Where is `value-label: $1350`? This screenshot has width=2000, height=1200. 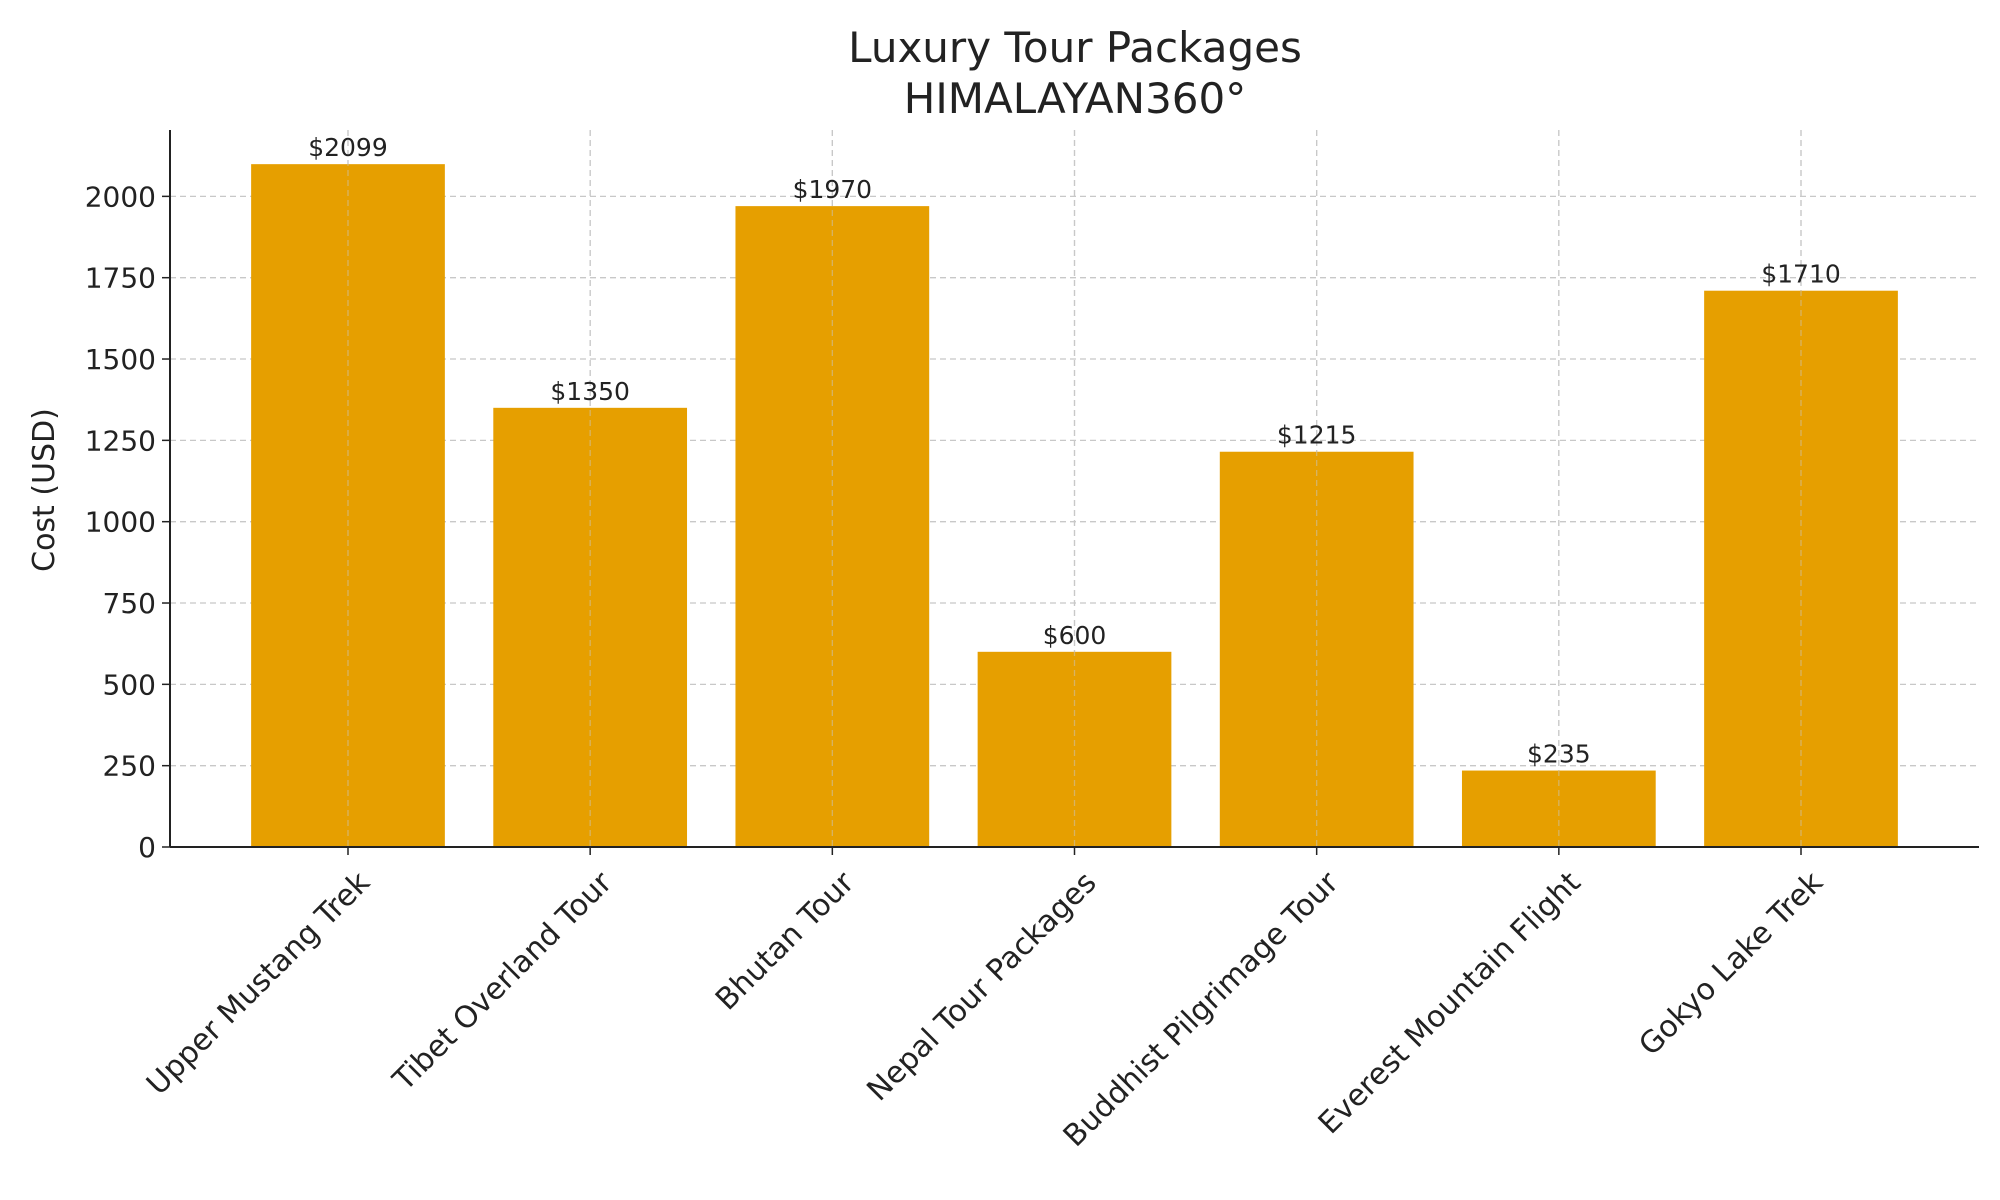 value-label: $1350 is located at coordinates (590, 391).